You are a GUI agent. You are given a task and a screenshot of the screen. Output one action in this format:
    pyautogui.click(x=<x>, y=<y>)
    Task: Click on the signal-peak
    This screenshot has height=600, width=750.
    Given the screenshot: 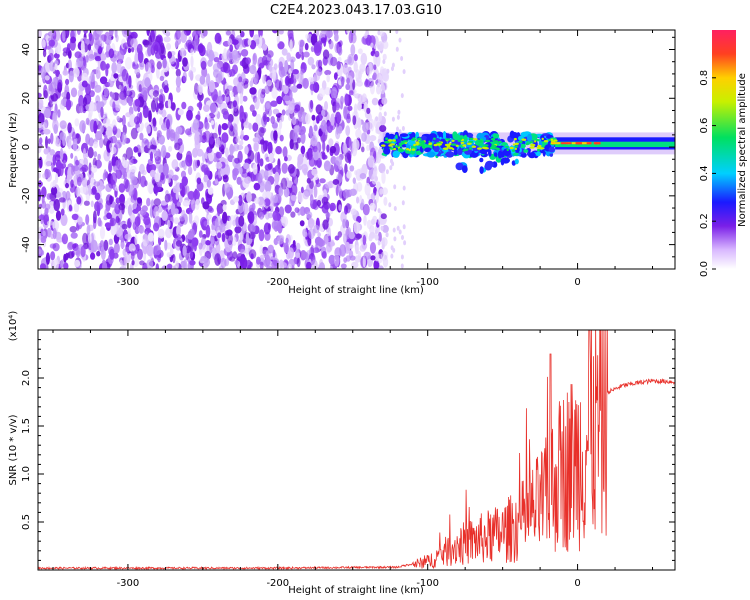 What is the action you would take?
    pyautogui.click(x=556, y=143)
    